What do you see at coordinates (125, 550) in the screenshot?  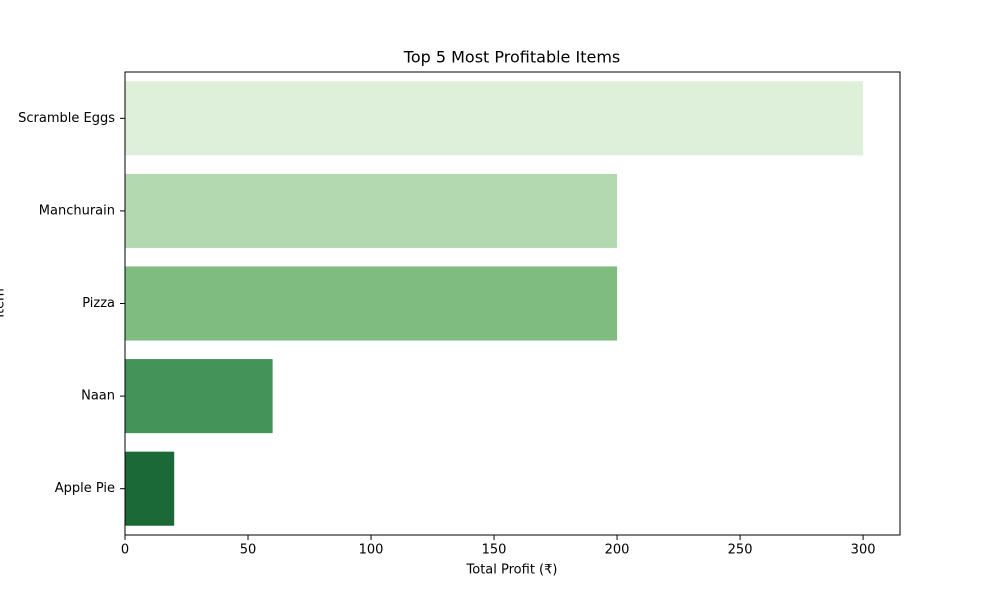 I see `x-tick-label: 0` at bounding box center [125, 550].